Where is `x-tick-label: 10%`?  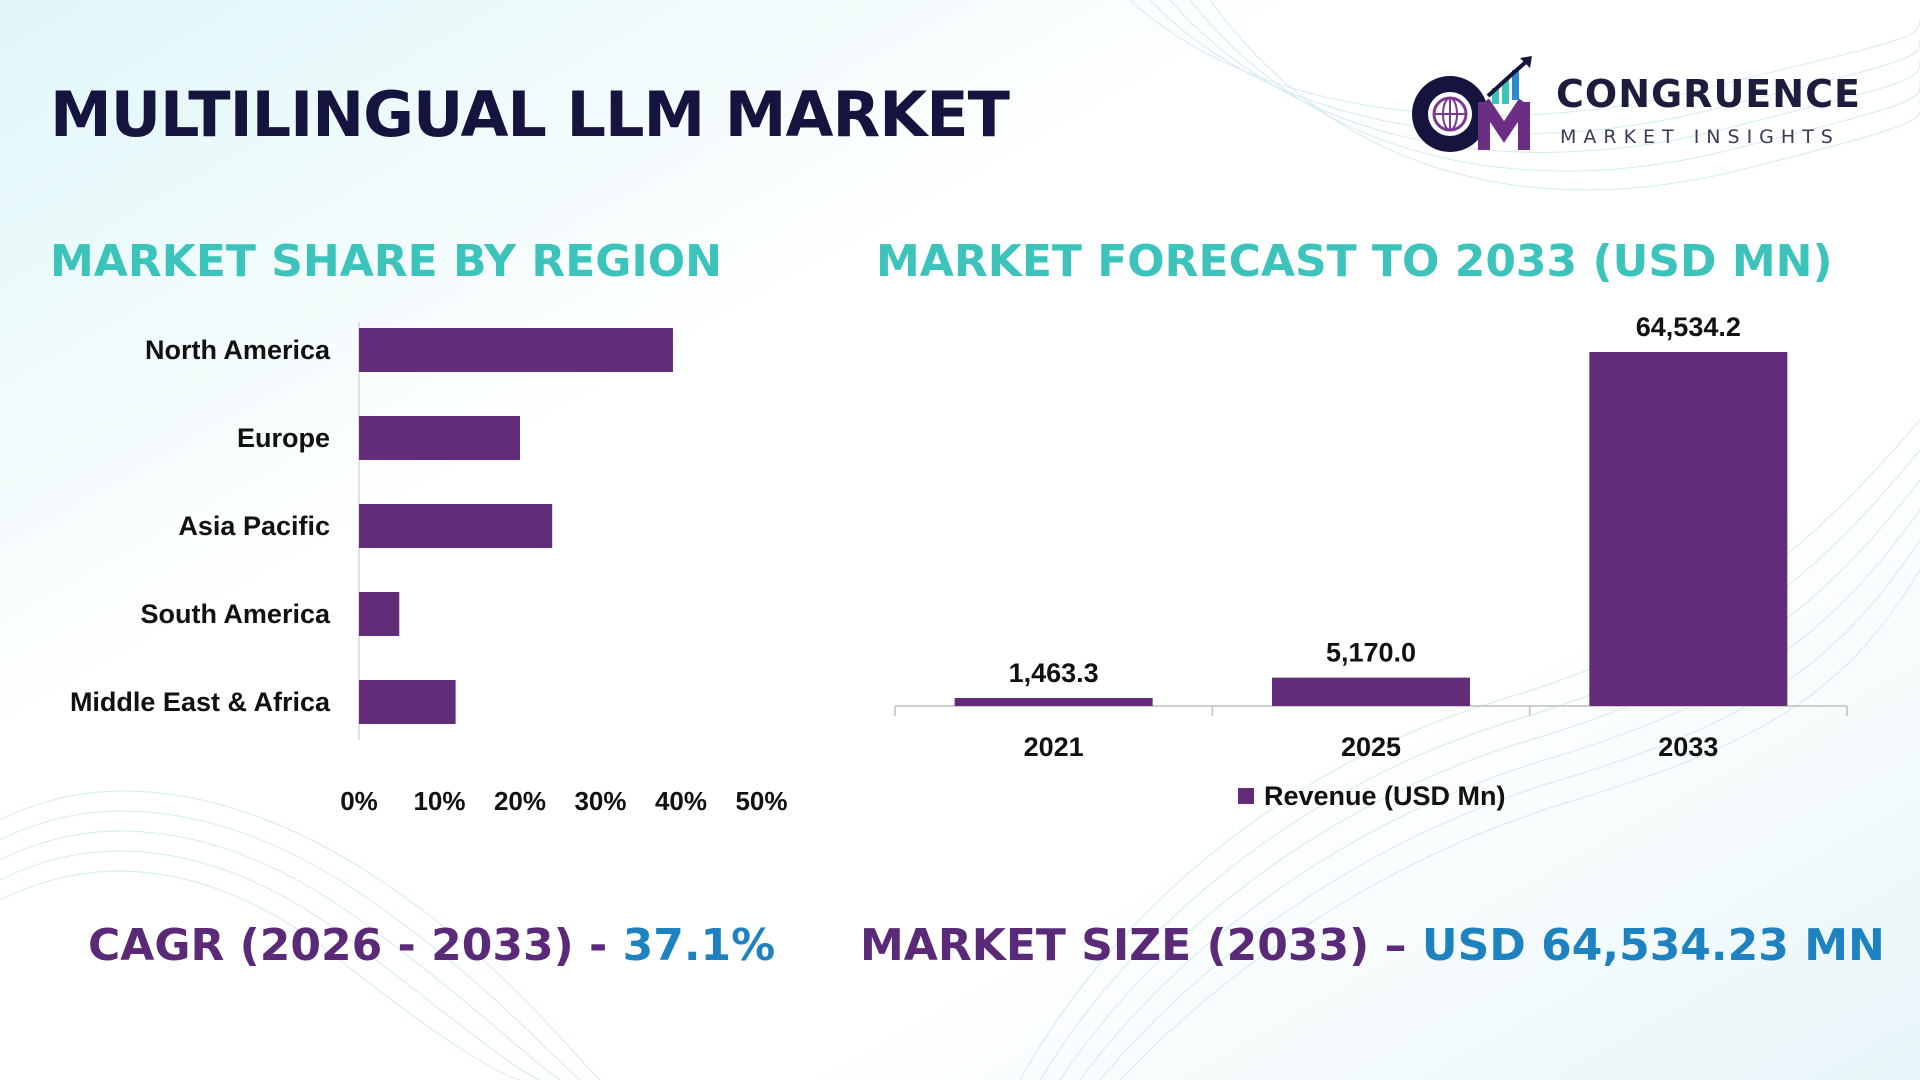
x-tick-label: 10% is located at coordinates (439, 801).